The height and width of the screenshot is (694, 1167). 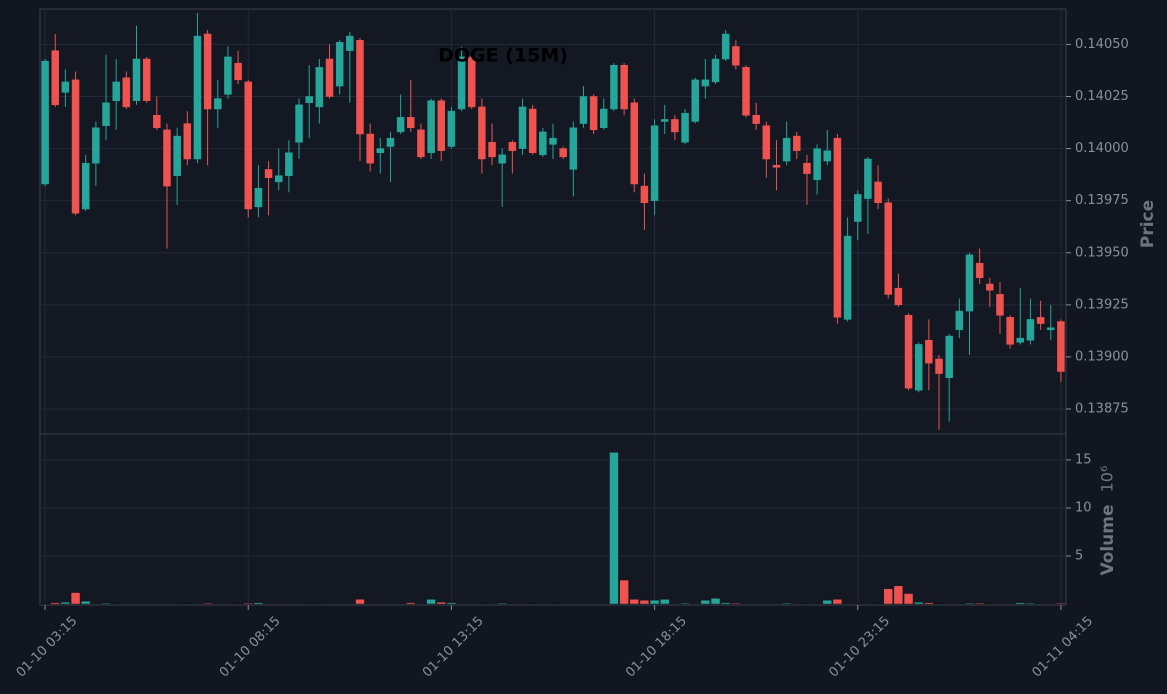 I want to click on chart-title: DOGE (15M), so click(x=503, y=56).